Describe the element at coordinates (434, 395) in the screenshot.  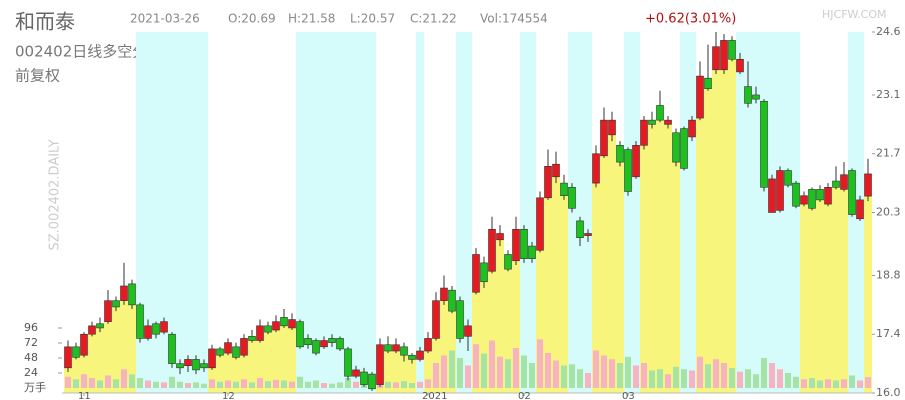
I see `x-tick-label: 2021` at that location.